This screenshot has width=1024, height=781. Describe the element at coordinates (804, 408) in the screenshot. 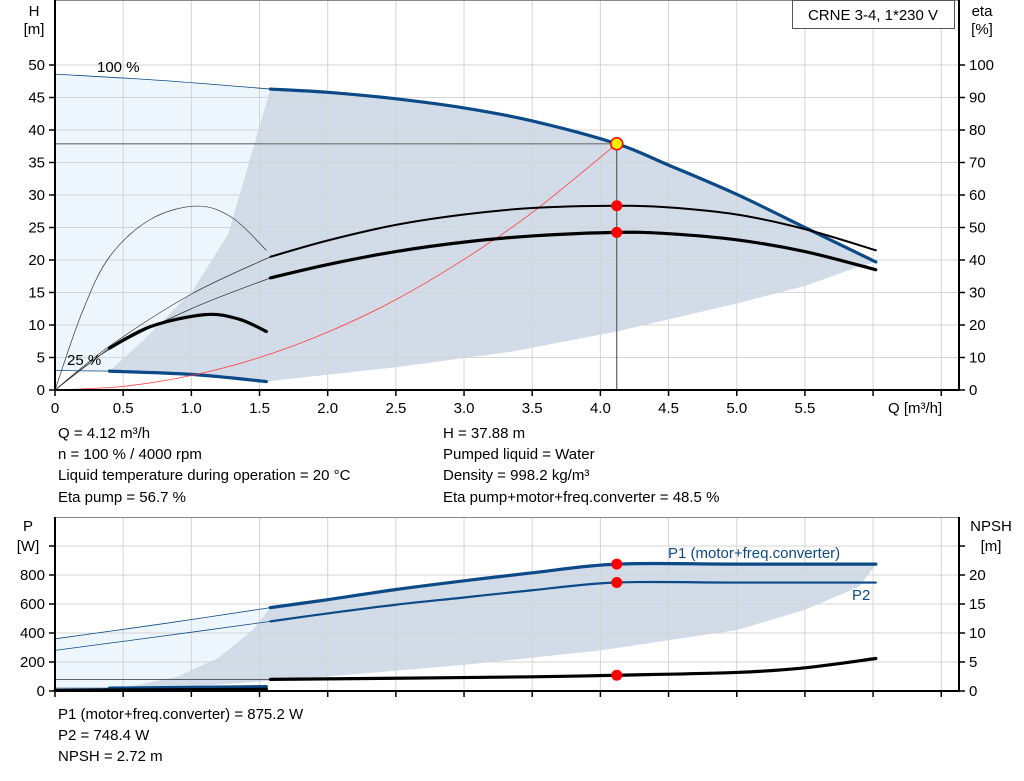

I see `x-tick-label: 5.5` at that location.